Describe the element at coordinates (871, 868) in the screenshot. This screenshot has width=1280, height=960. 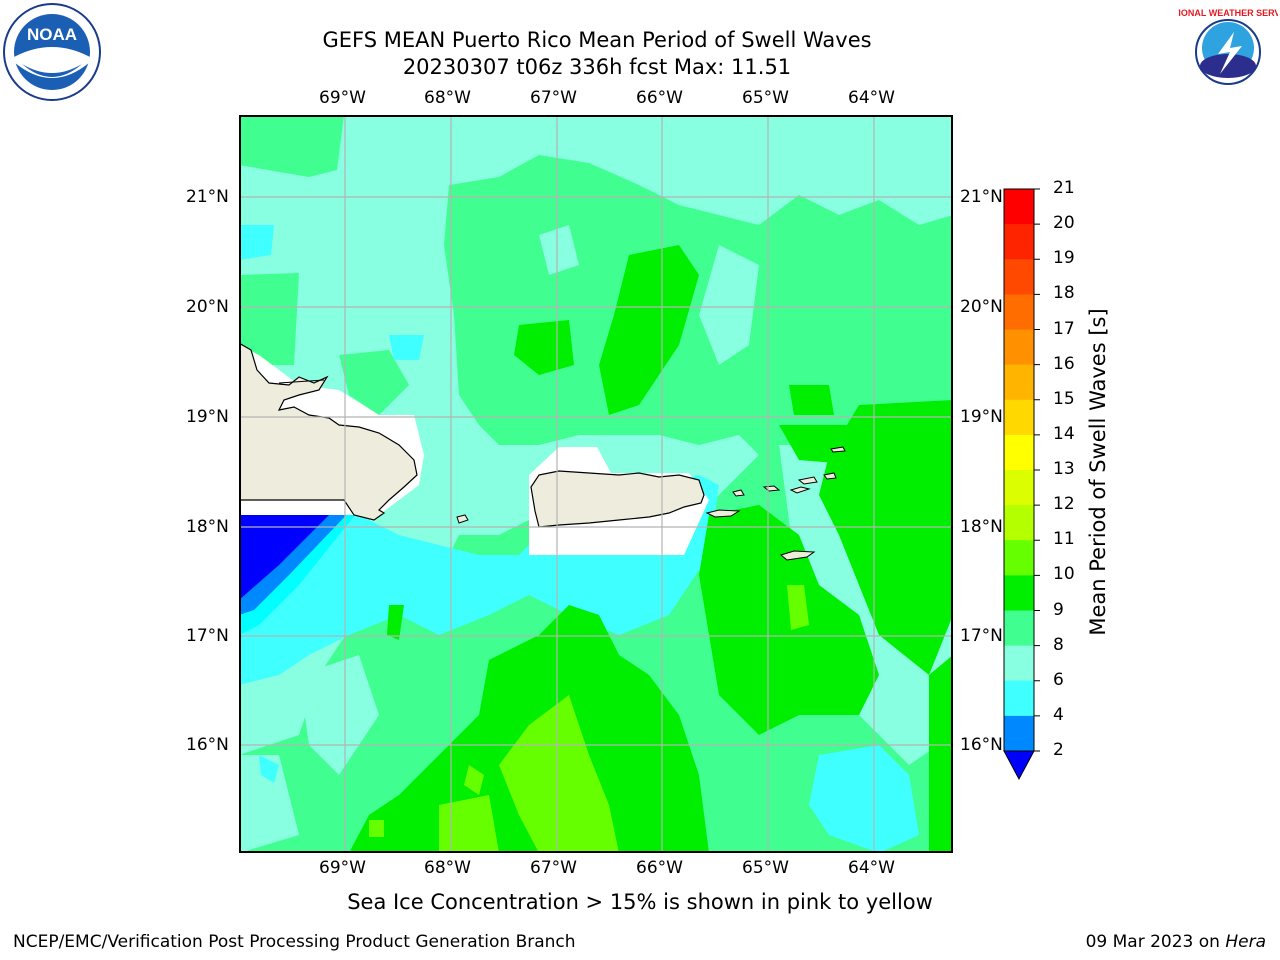
I see `lon-label-bottom: 64°W` at that location.